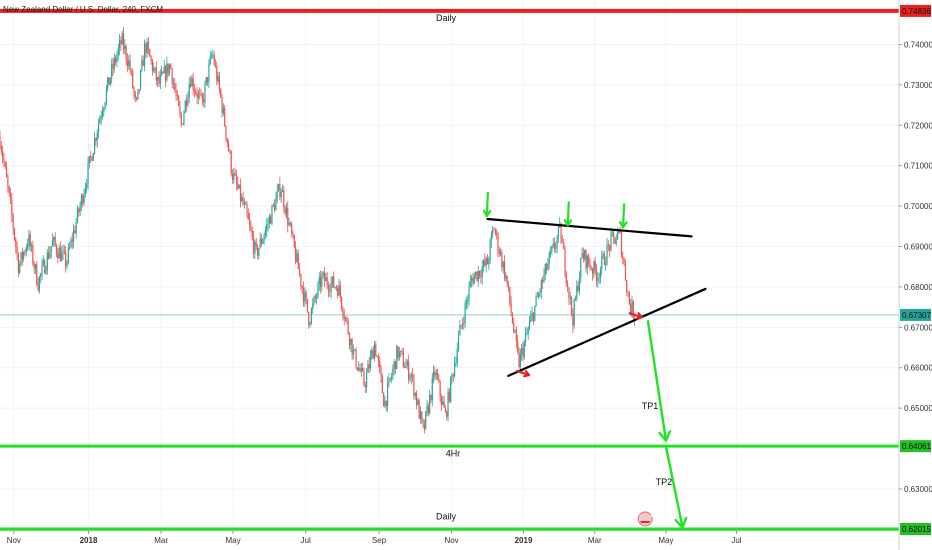 The image size is (932, 550). Describe the element at coordinates (594, 360) in the screenshot. I see `drawings` at that location.